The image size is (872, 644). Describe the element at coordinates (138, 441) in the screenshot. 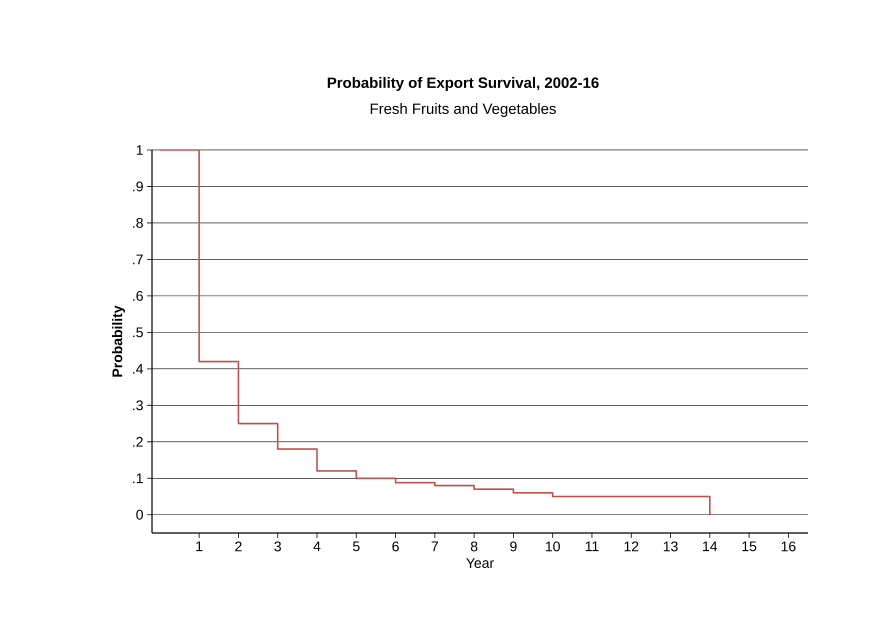

I see `y-tick-label: .2` at that location.